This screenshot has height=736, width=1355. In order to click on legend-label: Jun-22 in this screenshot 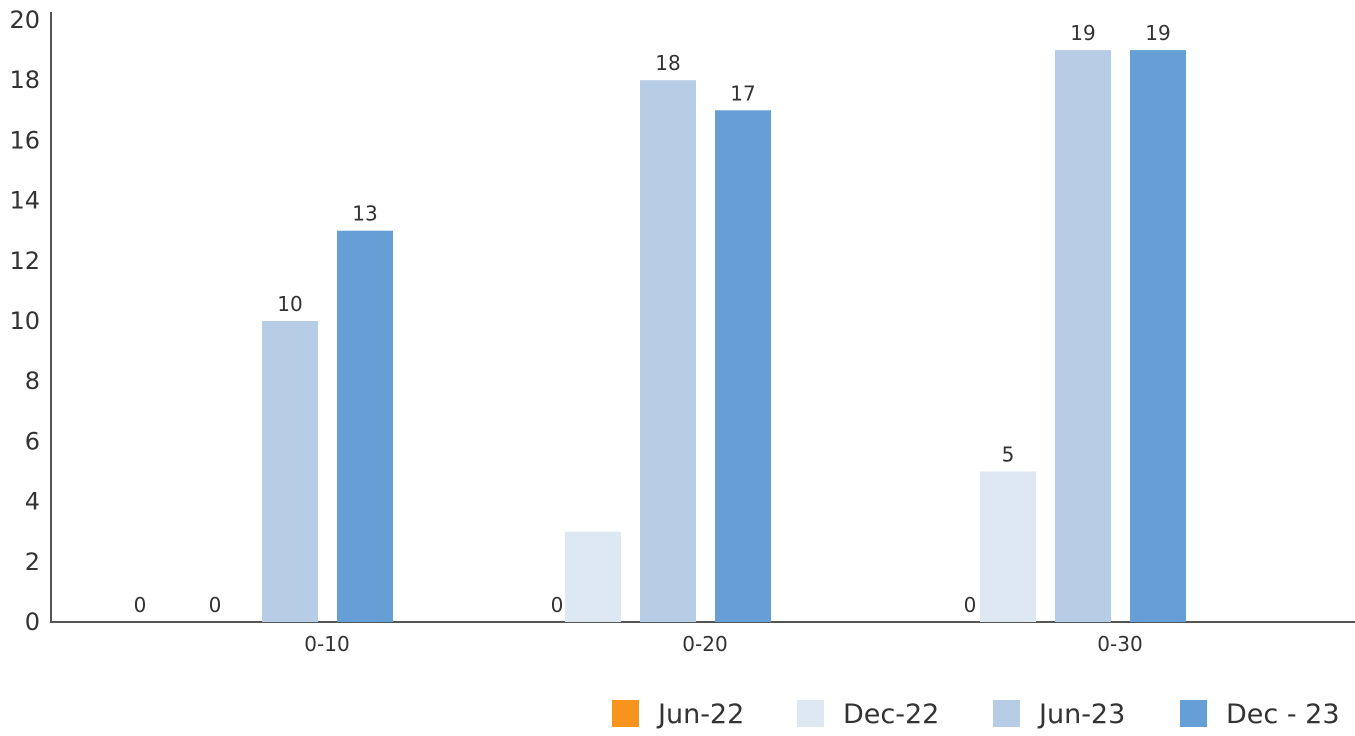, I will do `click(700, 714)`.